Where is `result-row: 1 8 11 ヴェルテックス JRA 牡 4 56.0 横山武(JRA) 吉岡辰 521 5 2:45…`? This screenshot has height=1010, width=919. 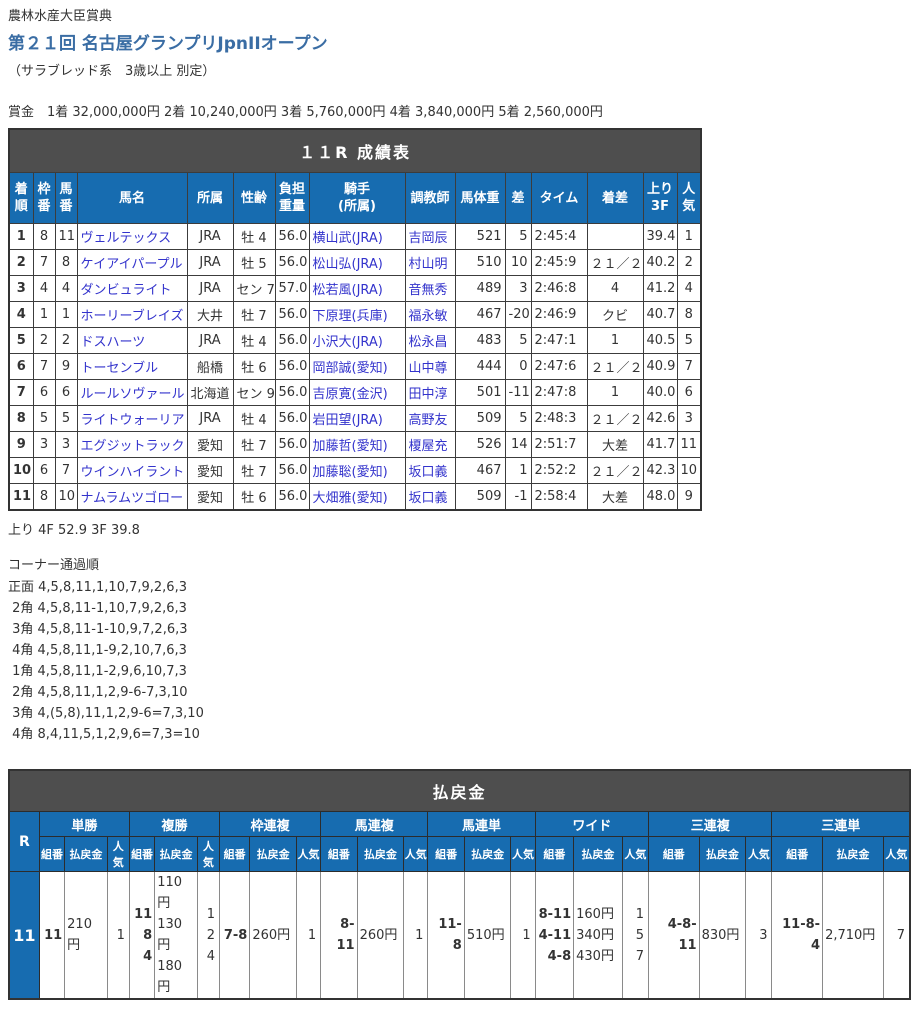
result-row: 1 8 11 ヴェルテックス JRA 牡 4 56.0 横山武(JRA) 吉岡辰 521 5 2:45… is located at coordinates (355, 236).